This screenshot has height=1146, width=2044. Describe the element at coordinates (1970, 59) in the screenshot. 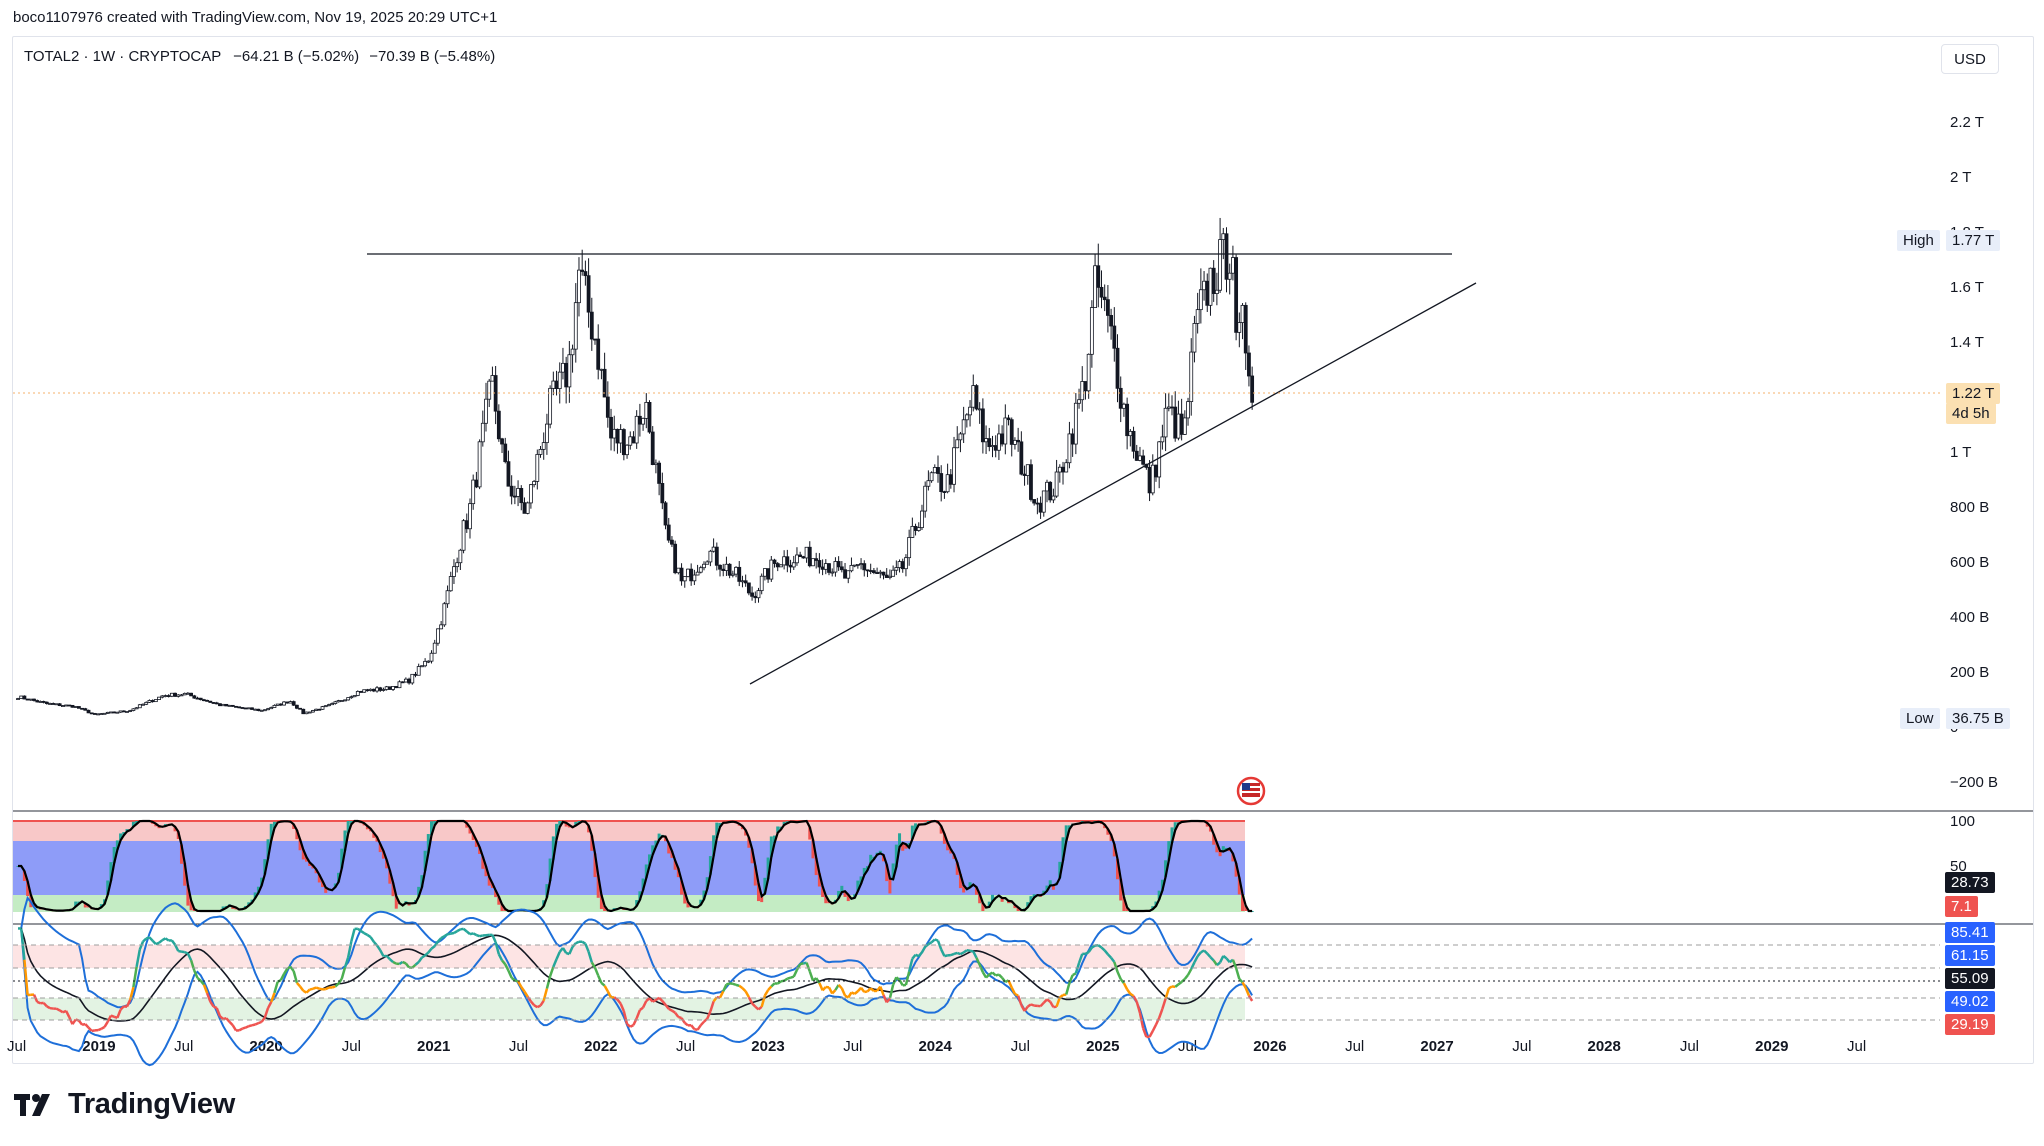

I see `currency-button: USD` at that location.